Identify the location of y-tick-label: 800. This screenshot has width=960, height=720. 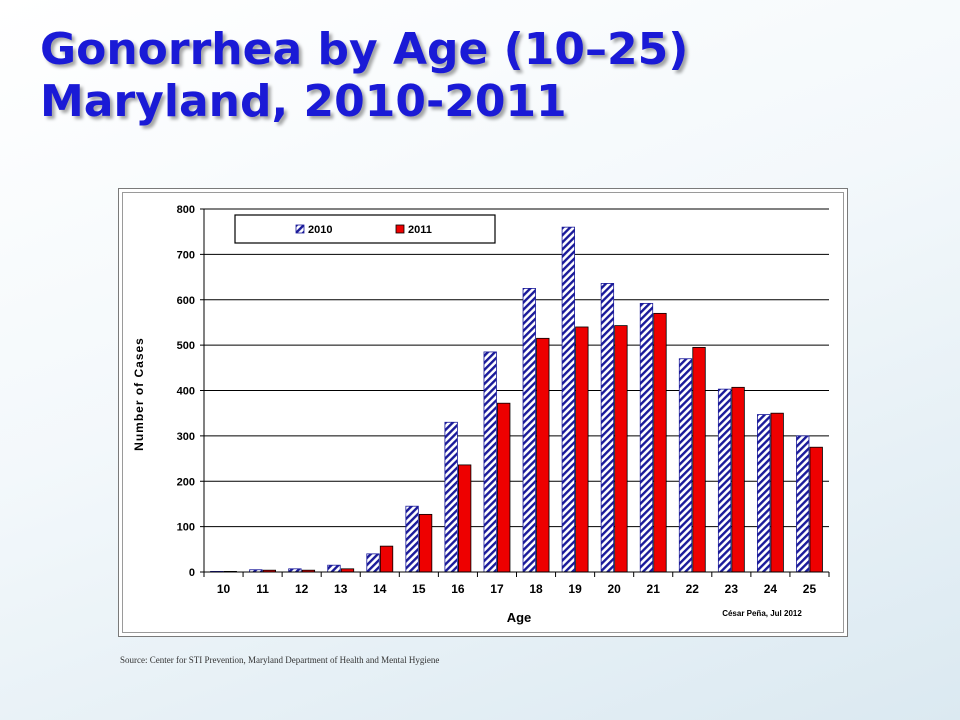
(186, 210).